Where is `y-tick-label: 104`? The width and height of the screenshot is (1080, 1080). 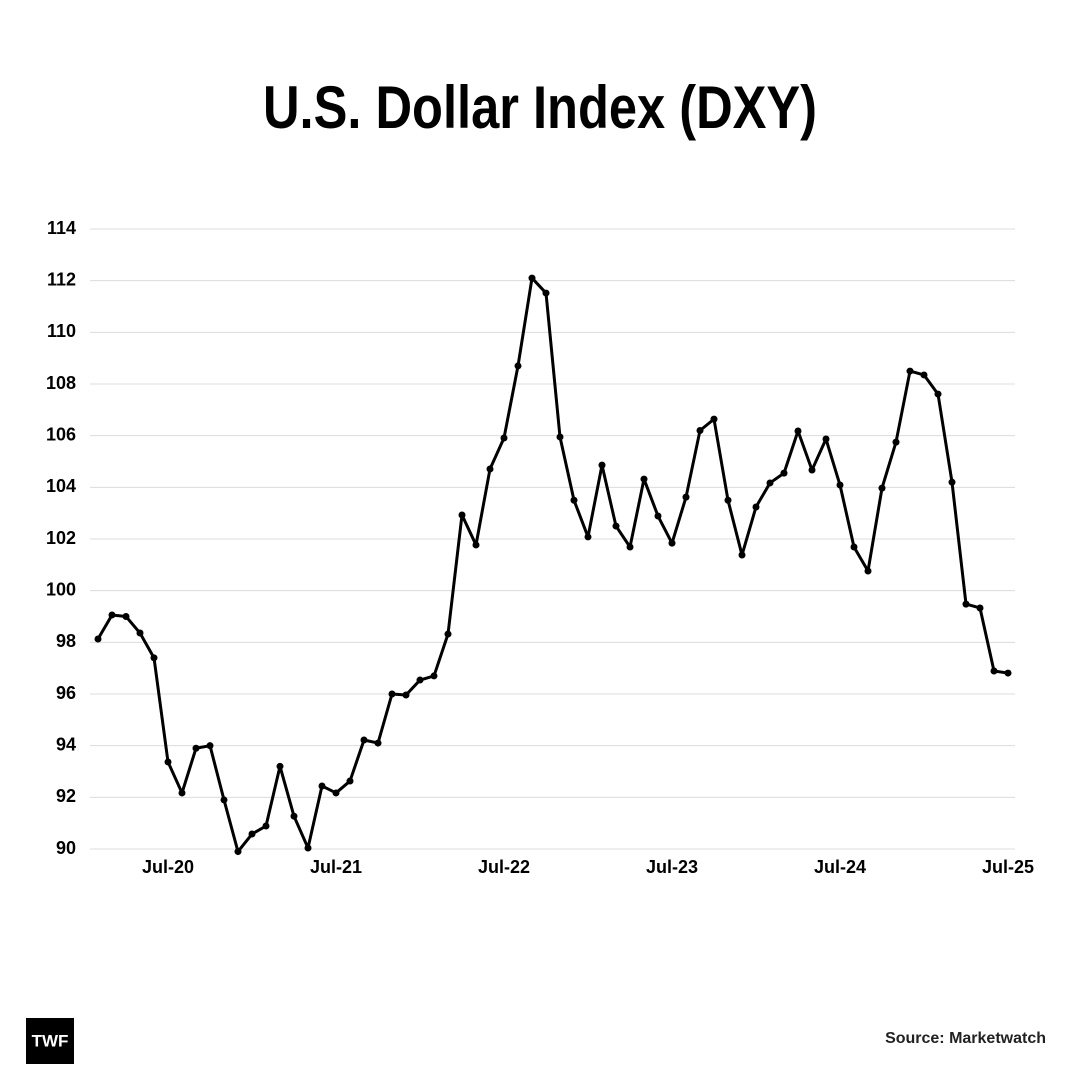 y-tick-label: 104 is located at coordinates (61, 486).